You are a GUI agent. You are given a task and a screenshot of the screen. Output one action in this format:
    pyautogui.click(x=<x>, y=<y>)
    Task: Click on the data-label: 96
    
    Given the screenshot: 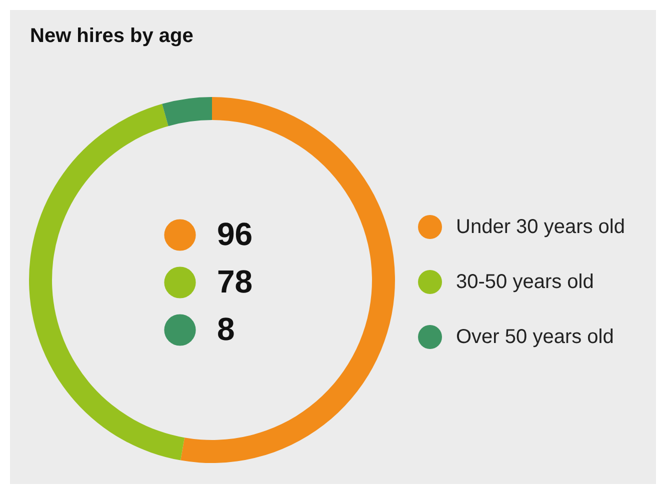 What is the action you would take?
    pyautogui.click(x=235, y=234)
    